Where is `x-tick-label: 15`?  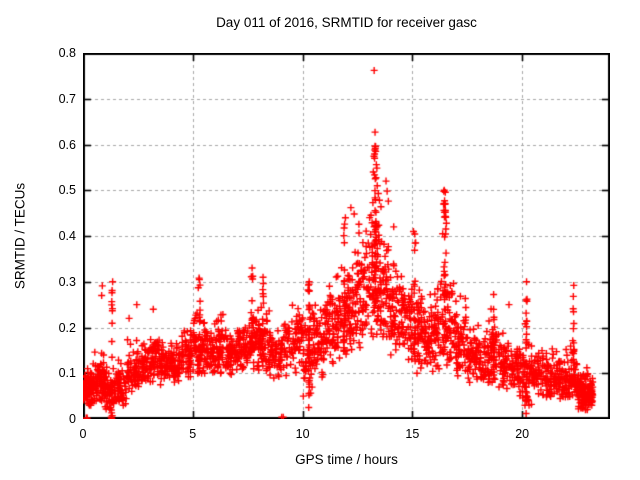
x-tick-label: 15 is located at coordinates (412, 434).